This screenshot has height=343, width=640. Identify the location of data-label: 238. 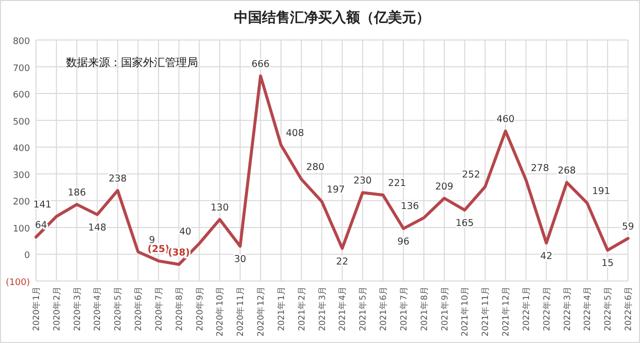
(117, 178).